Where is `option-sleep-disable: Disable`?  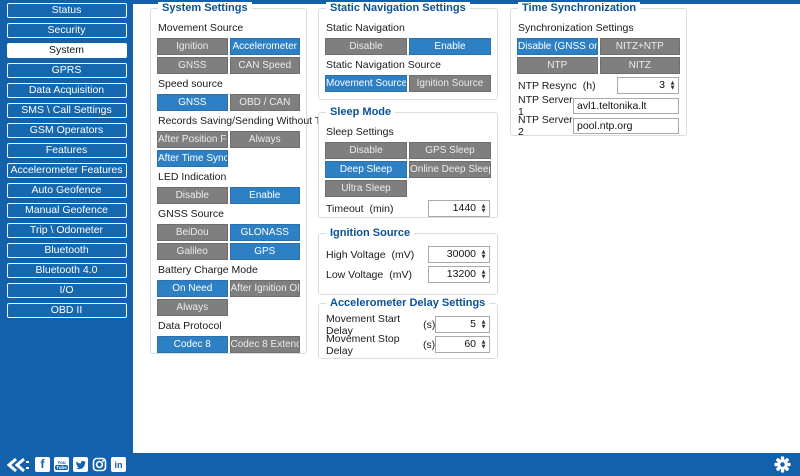 option-sleep-disable: Disable is located at coordinates (366, 150).